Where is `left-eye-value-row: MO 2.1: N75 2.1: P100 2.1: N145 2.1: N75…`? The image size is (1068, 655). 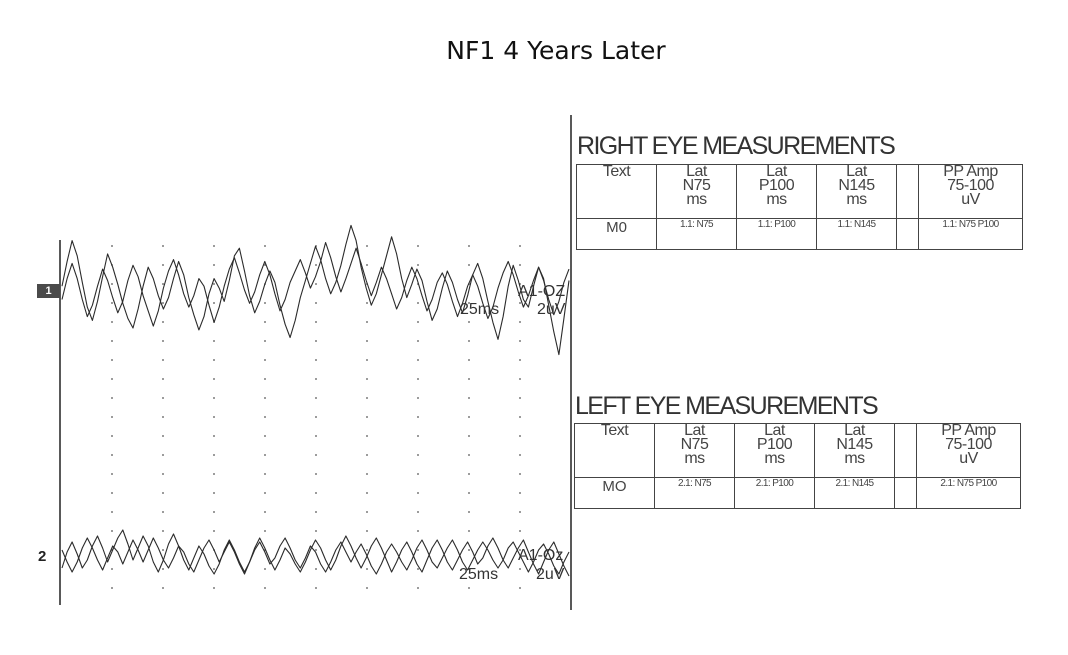
left-eye-value-row: MO 2.1: N75 2.1: P100 2.1: N145 2.1: N75… is located at coordinates (797, 493).